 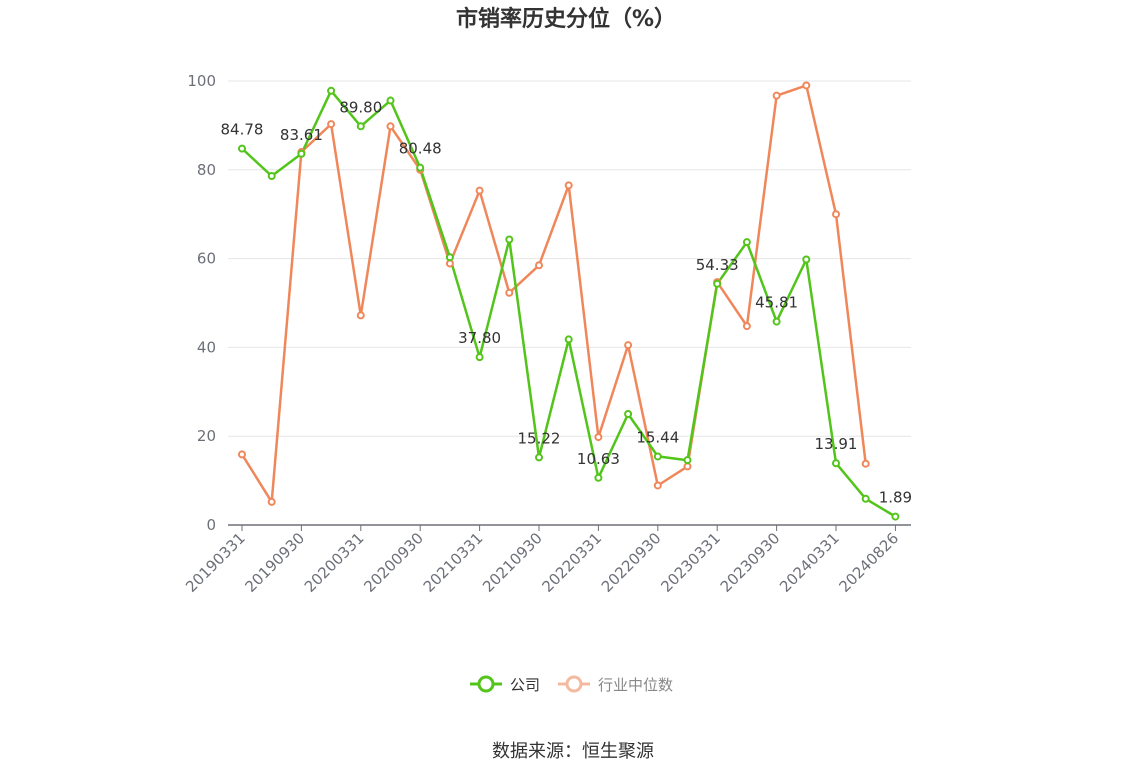 What do you see at coordinates (690, 562) in the screenshot?
I see `x-tick-label: 20230331` at bounding box center [690, 562].